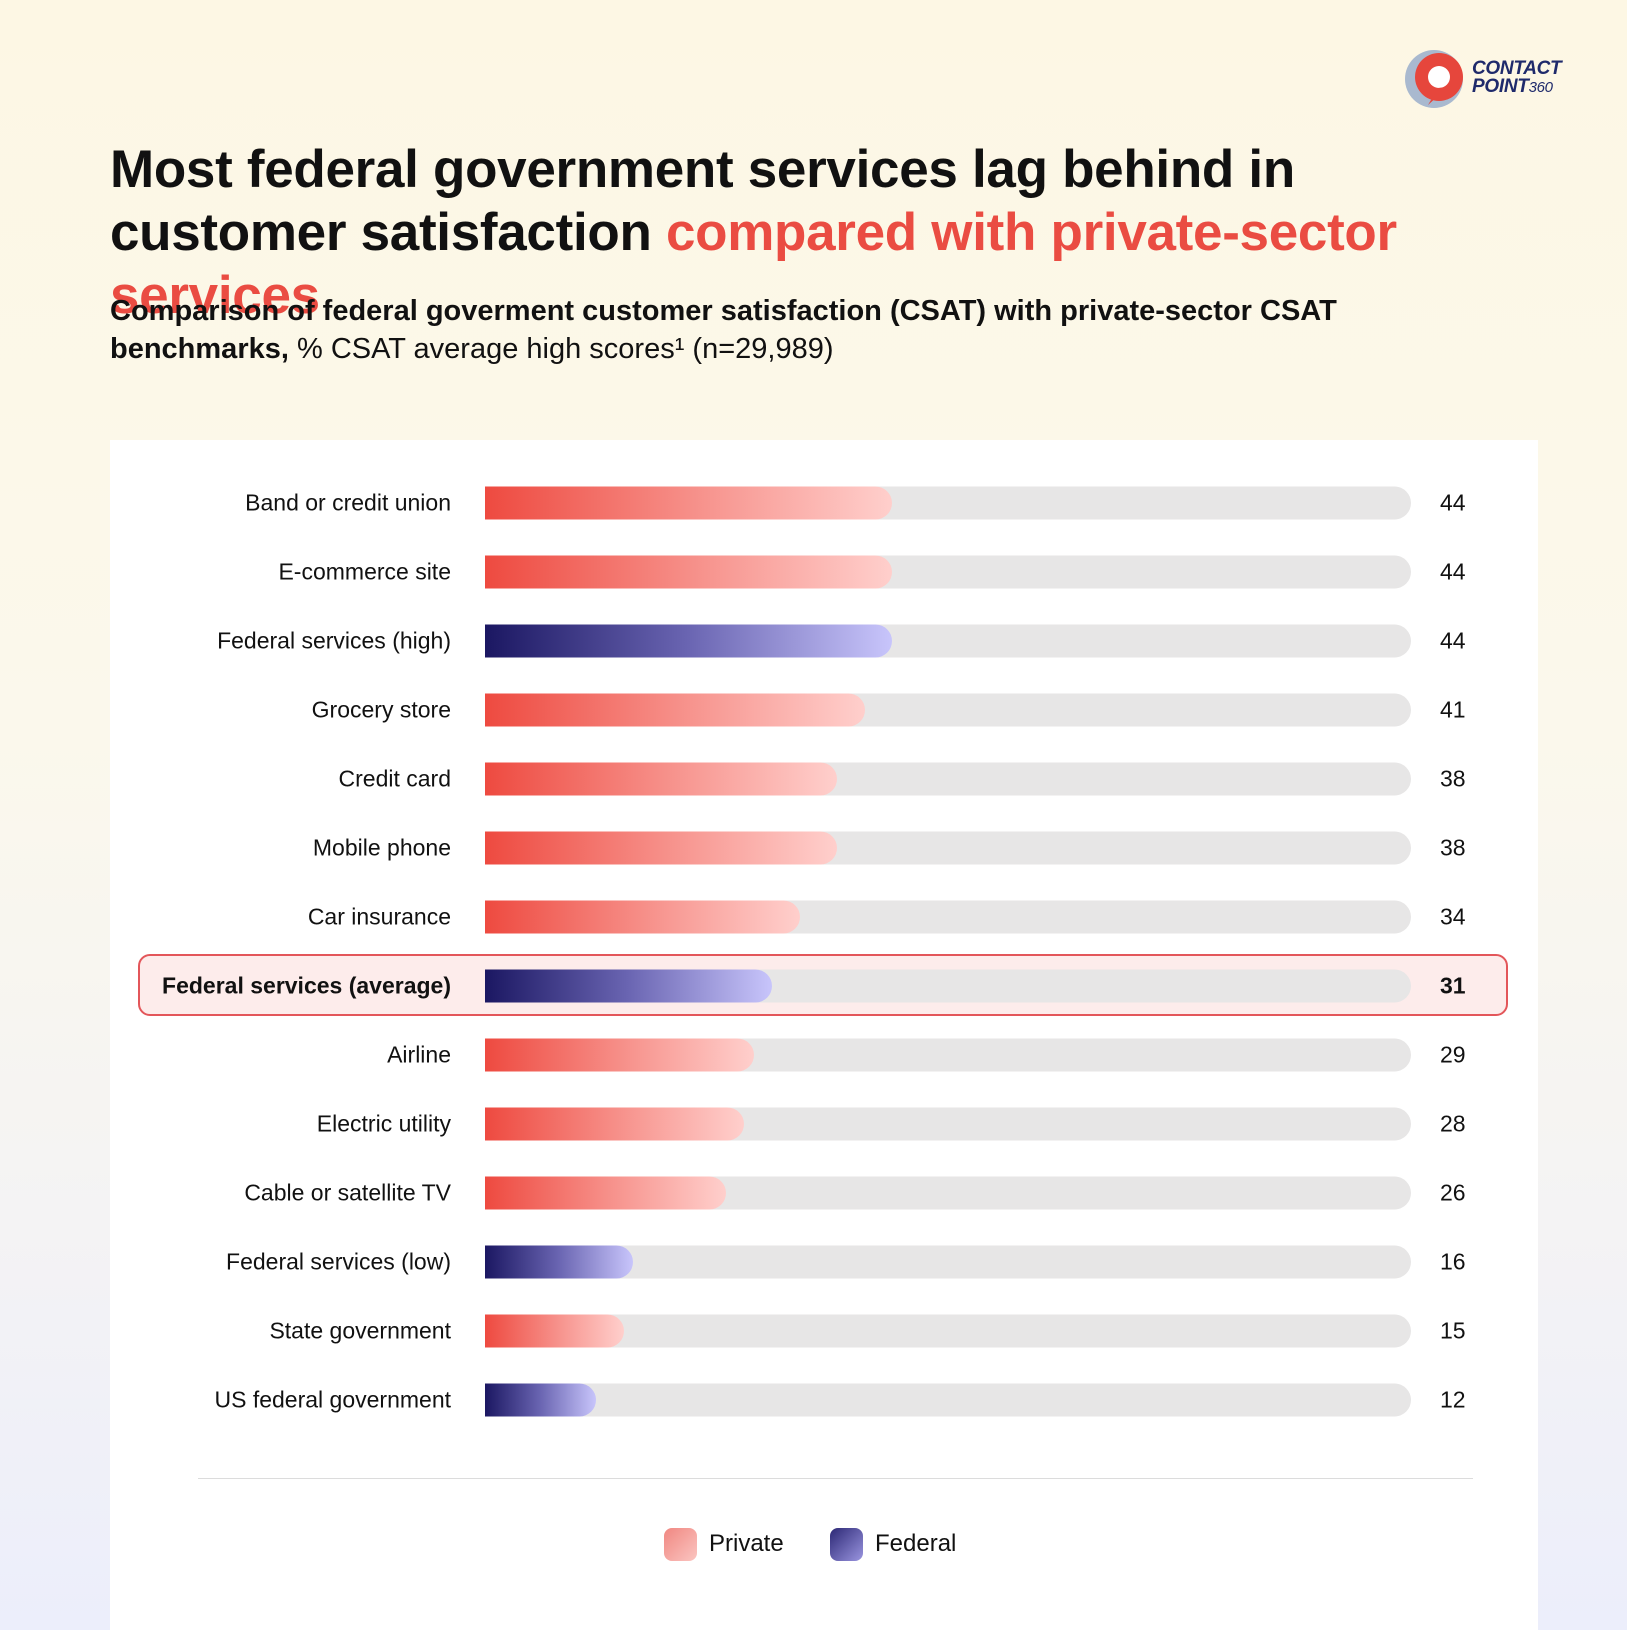 This screenshot has width=1627, height=1630. I want to click on legend-label-private: Private, so click(746, 1543).